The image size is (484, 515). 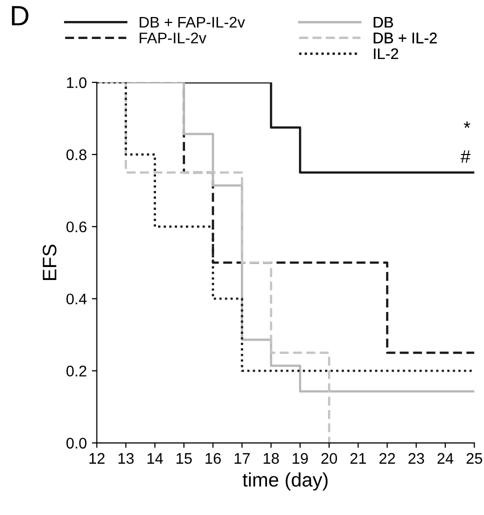 I want to click on x-tick-label: 18, so click(x=271, y=458).